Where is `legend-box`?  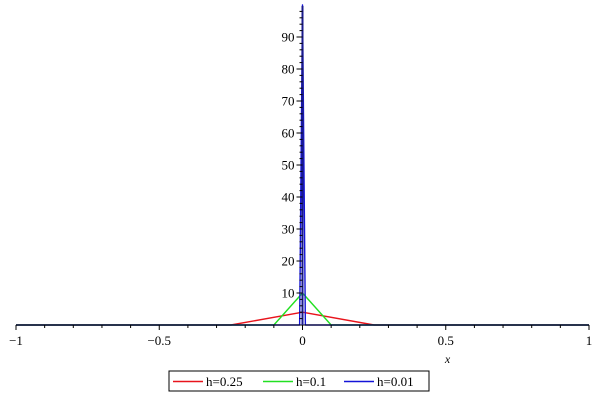 legend-box is located at coordinates (299, 381).